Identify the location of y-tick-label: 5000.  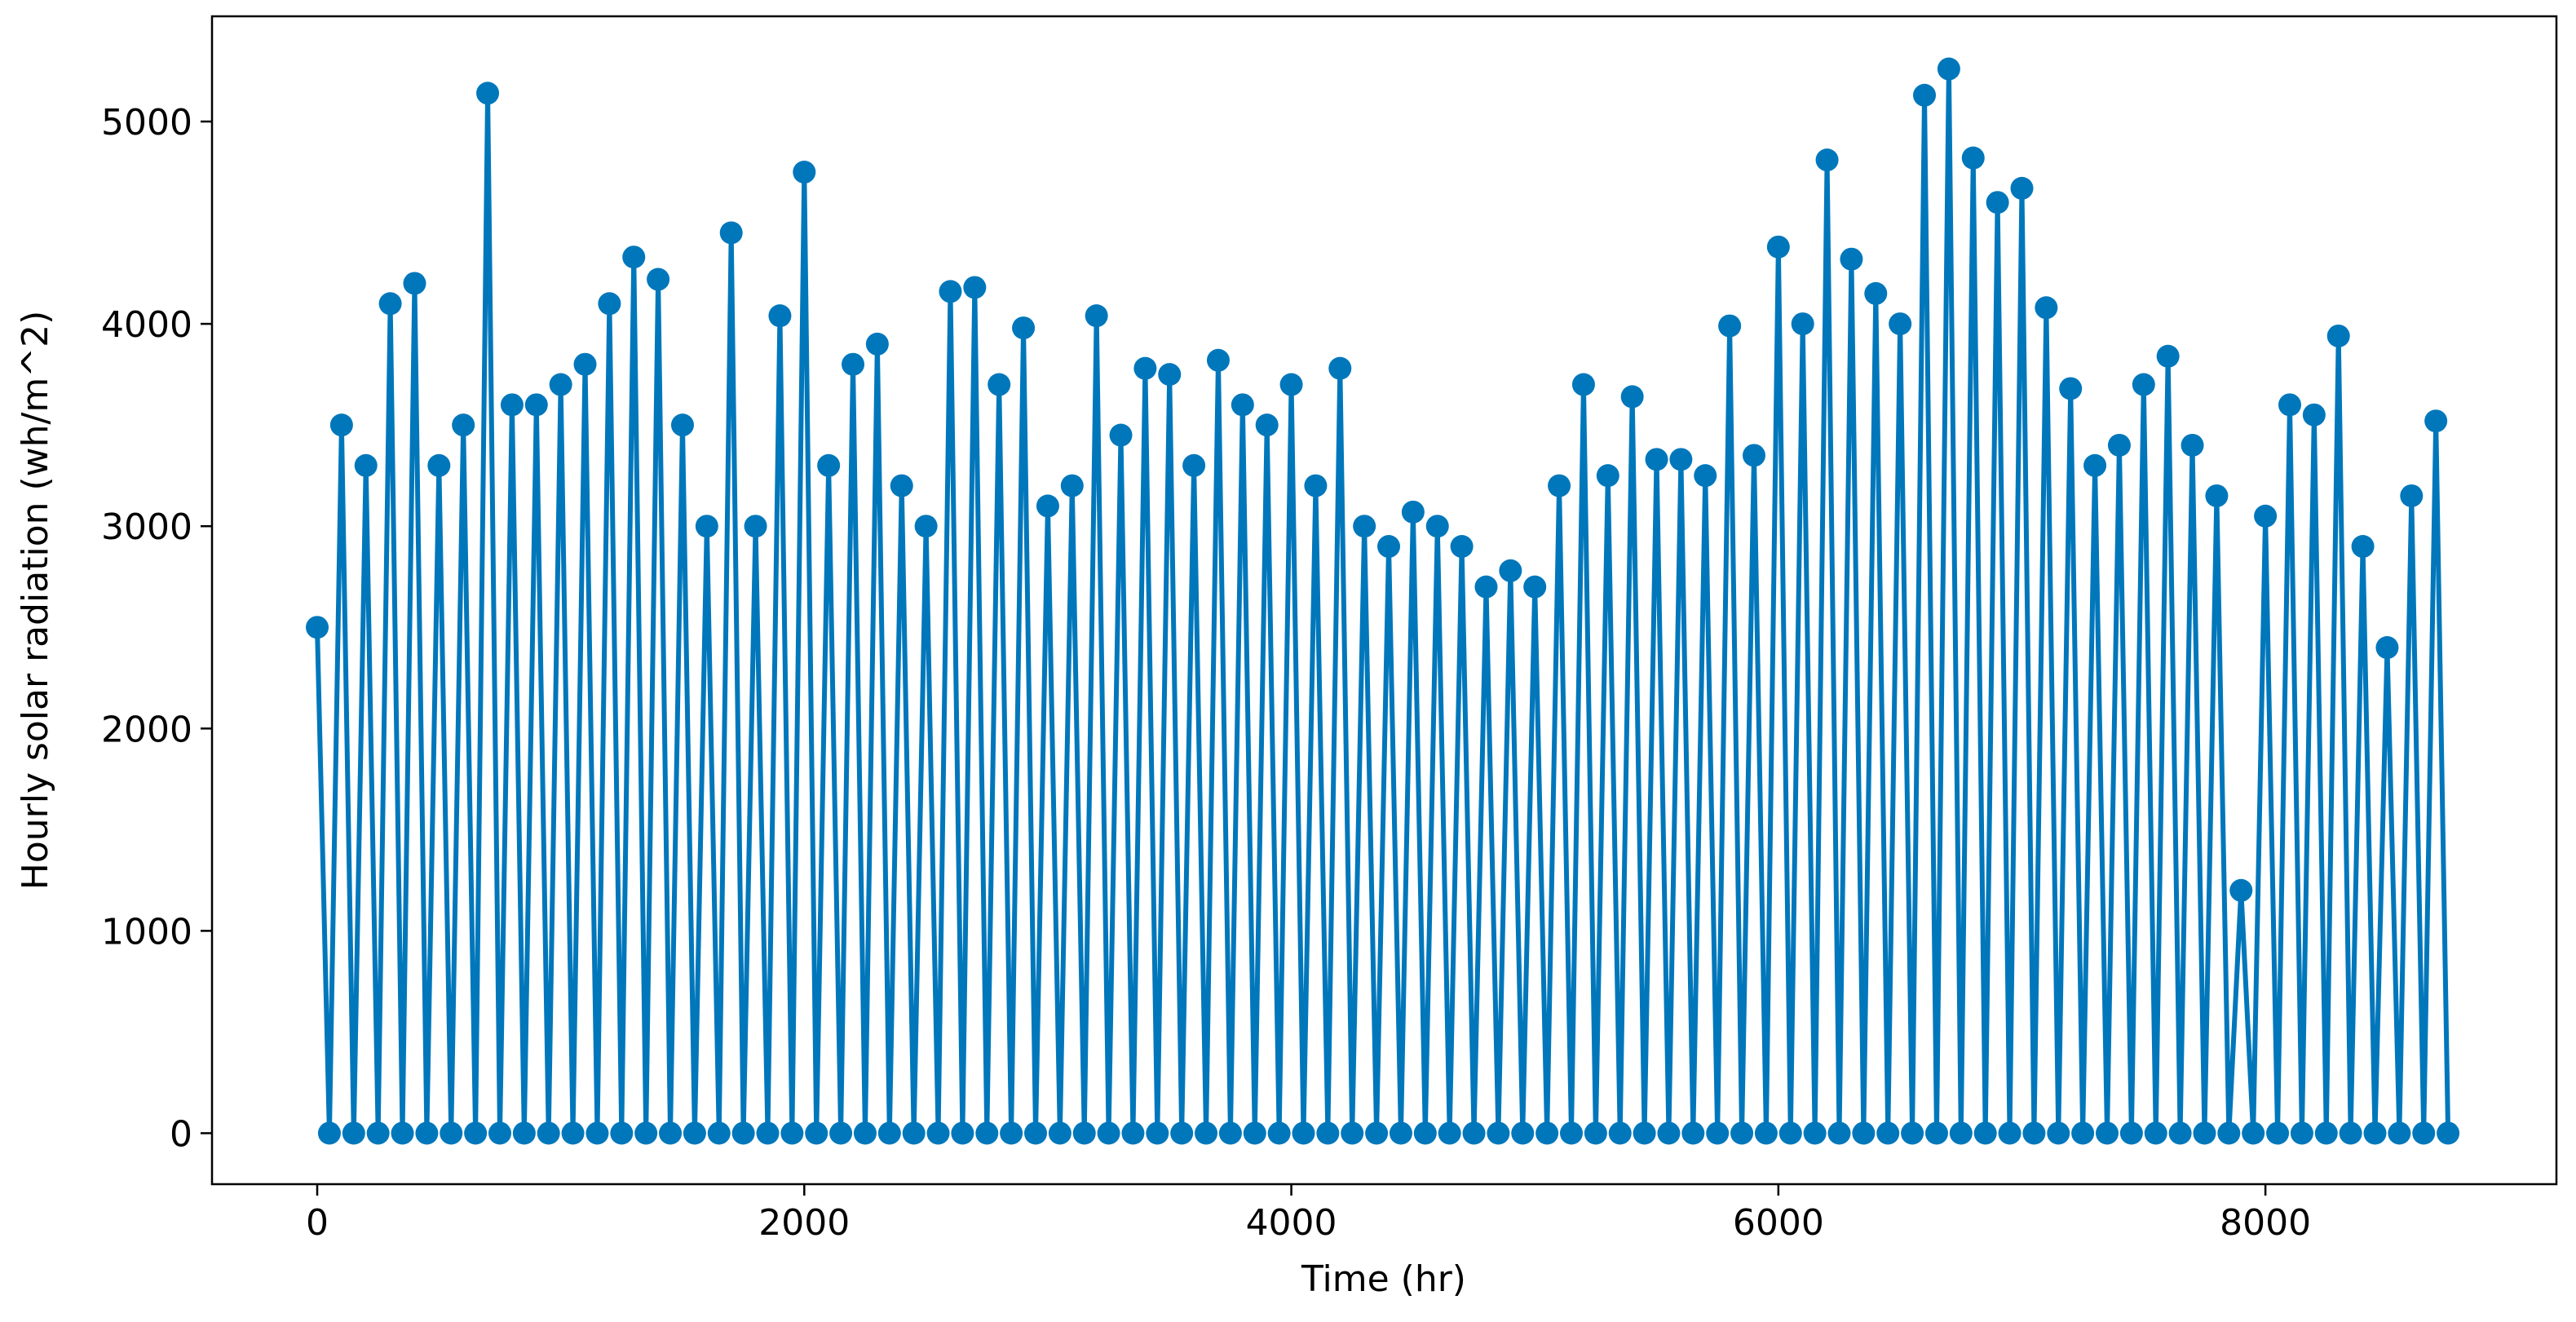
(146, 123).